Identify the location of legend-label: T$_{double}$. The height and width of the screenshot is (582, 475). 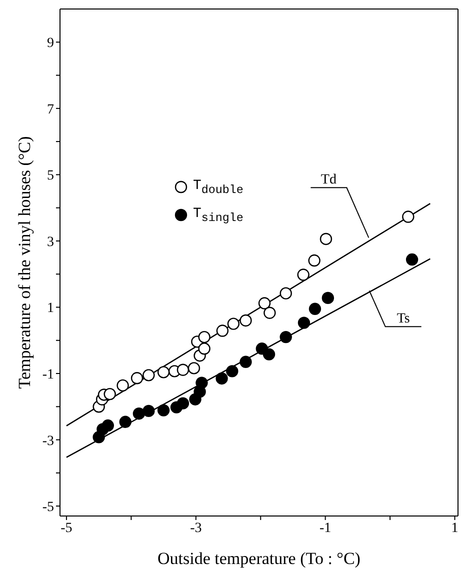
(218, 187).